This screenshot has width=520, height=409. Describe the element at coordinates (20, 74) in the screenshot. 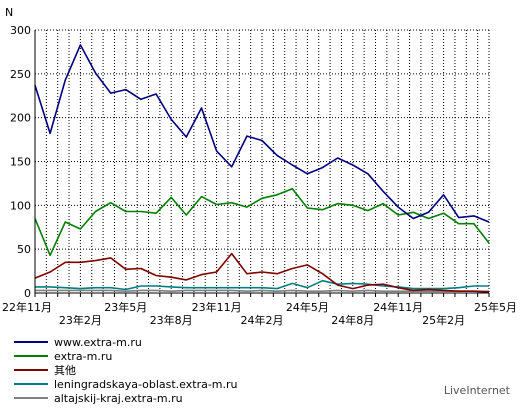

I see `y-tick-label: 250` at that location.